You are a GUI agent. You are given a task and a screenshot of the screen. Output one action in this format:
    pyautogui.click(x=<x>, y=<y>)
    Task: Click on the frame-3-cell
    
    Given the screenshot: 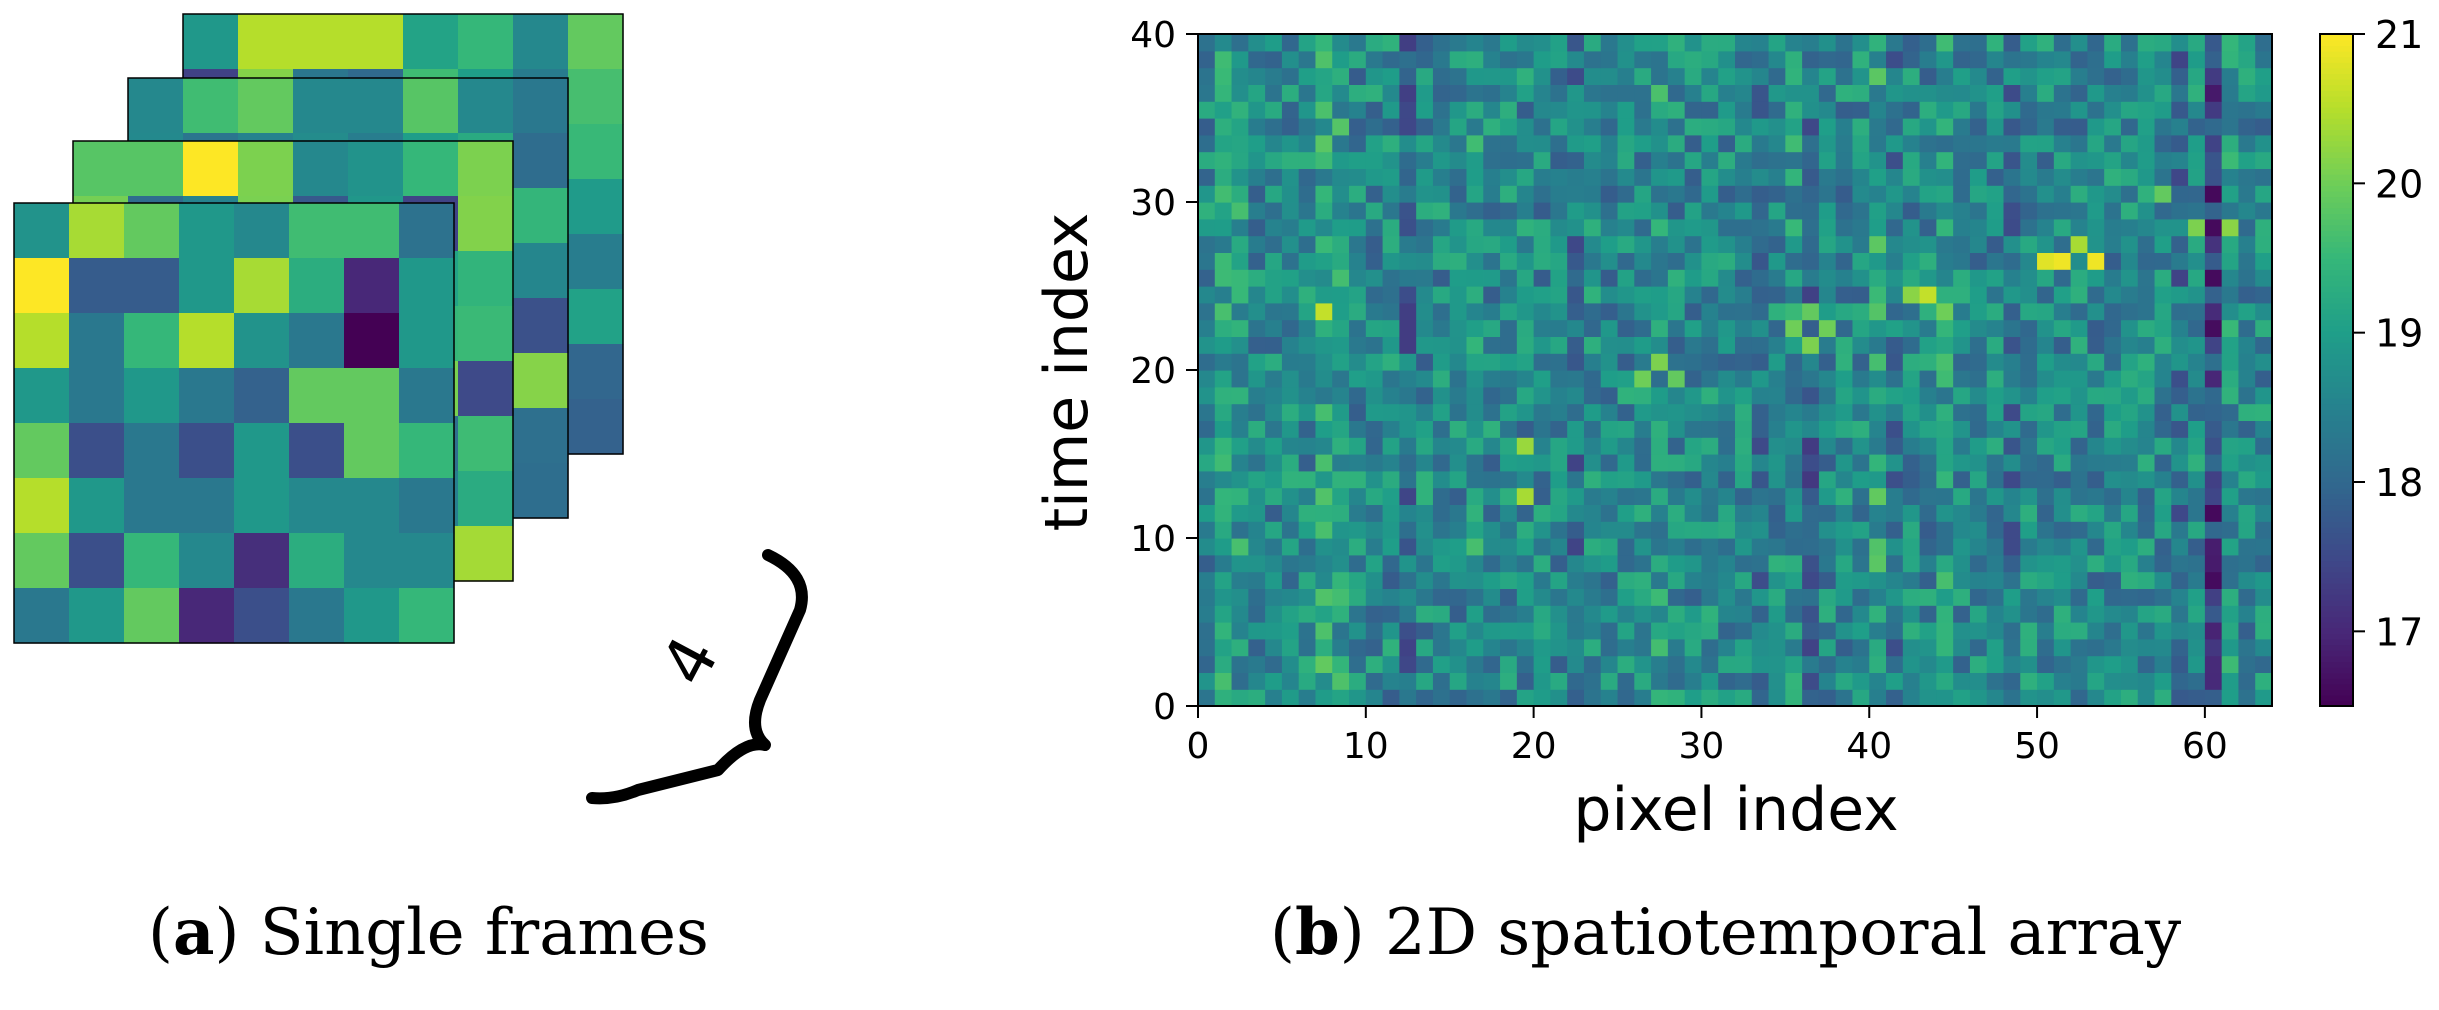 What is the action you would take?
    pyautogui.click(x=376, y=169)
    